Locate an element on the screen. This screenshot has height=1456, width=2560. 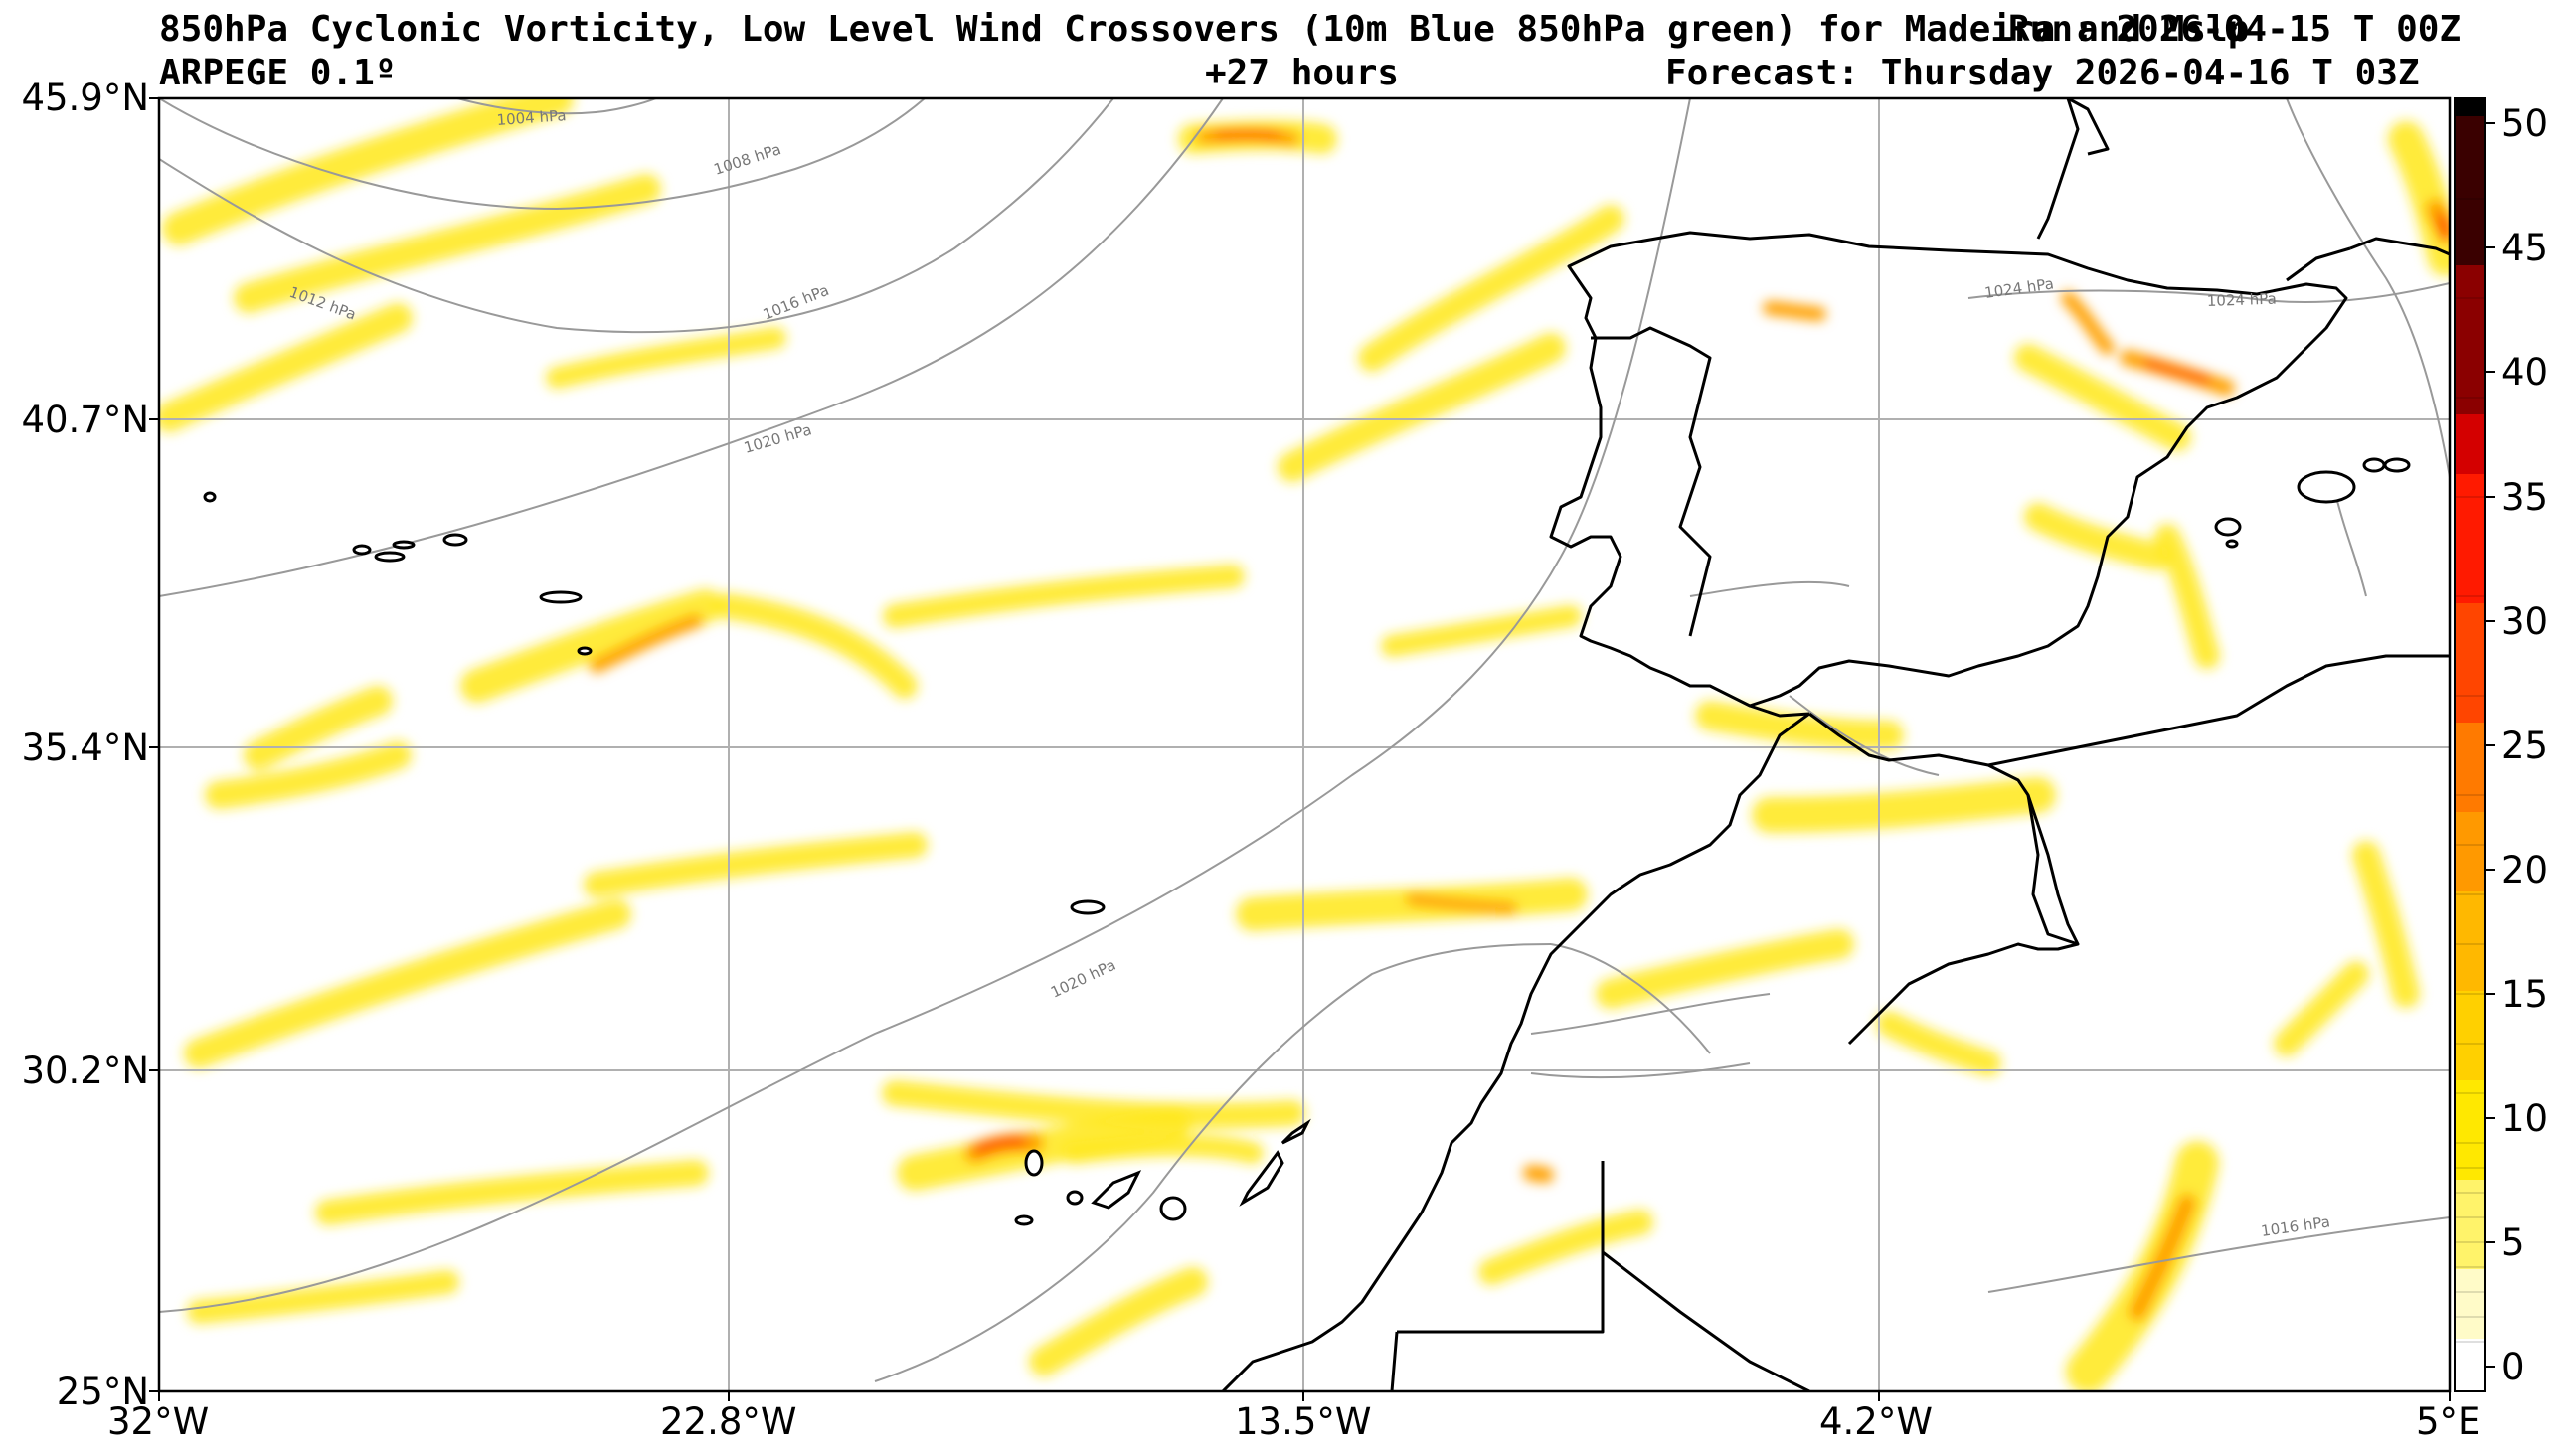
lon-label: 5°E is located at coordinates (2448, 1421).